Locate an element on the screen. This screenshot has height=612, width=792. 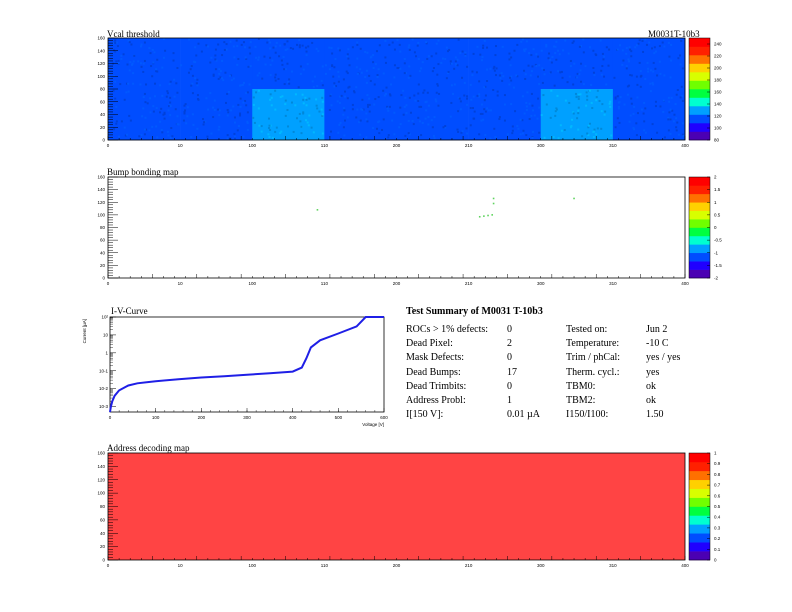
colorbar-label: 200 is located at coordinates (718, 68).